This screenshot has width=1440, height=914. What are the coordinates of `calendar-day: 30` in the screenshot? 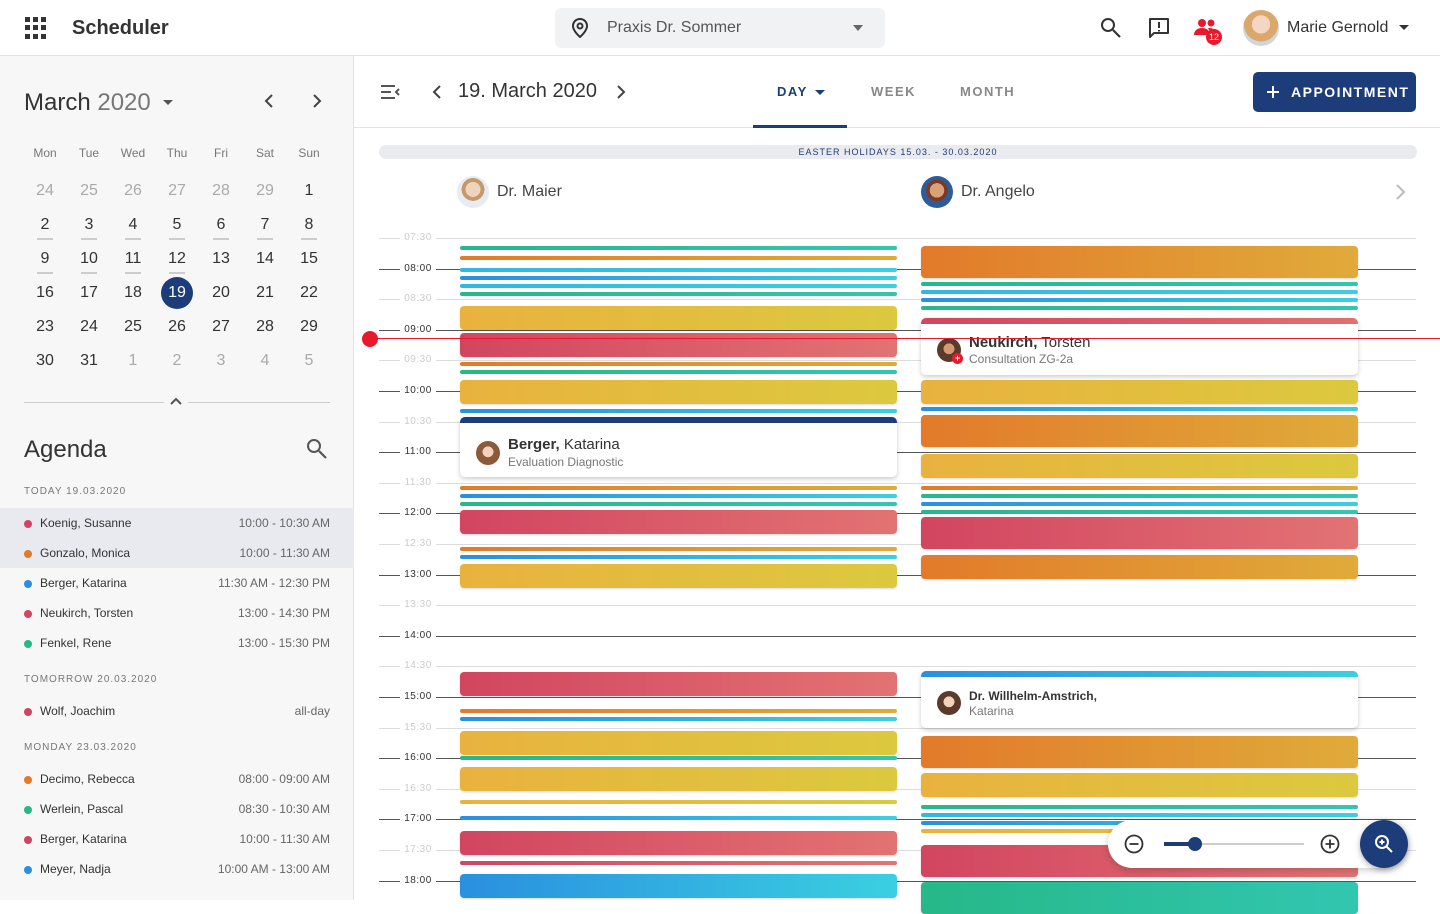 It's located at (45, 360).